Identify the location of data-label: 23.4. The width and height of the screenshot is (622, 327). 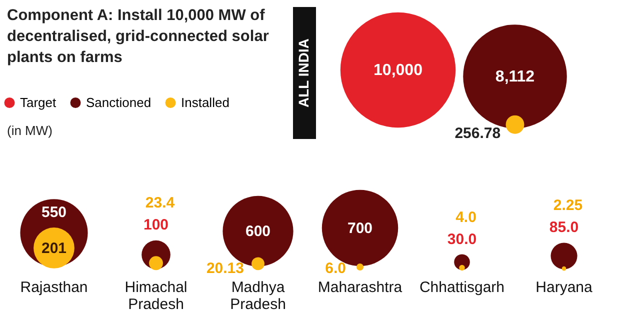
(160, 203).